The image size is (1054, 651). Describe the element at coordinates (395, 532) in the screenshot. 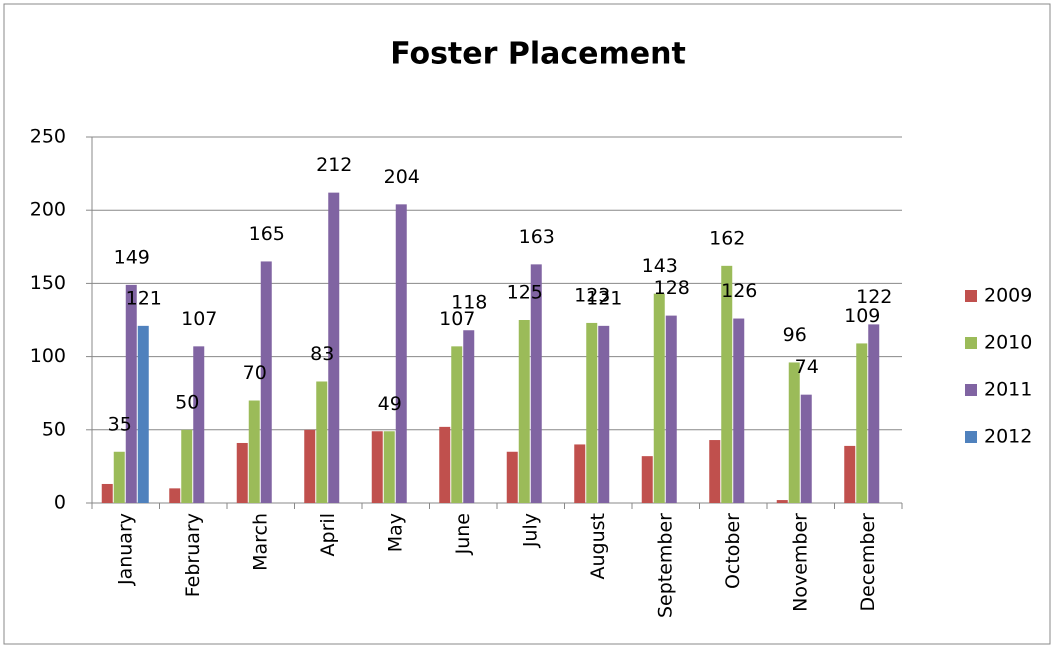

I see `x-tick-label: May` at that location.